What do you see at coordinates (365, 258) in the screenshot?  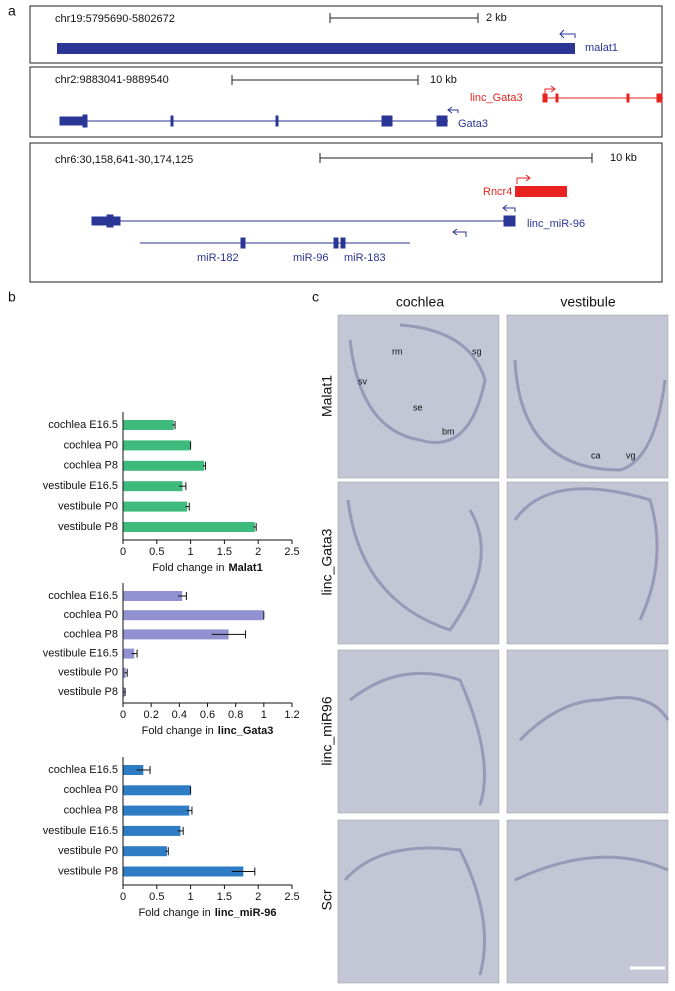 I see `gene-label: miR-183` at bounding box center [365, 258].